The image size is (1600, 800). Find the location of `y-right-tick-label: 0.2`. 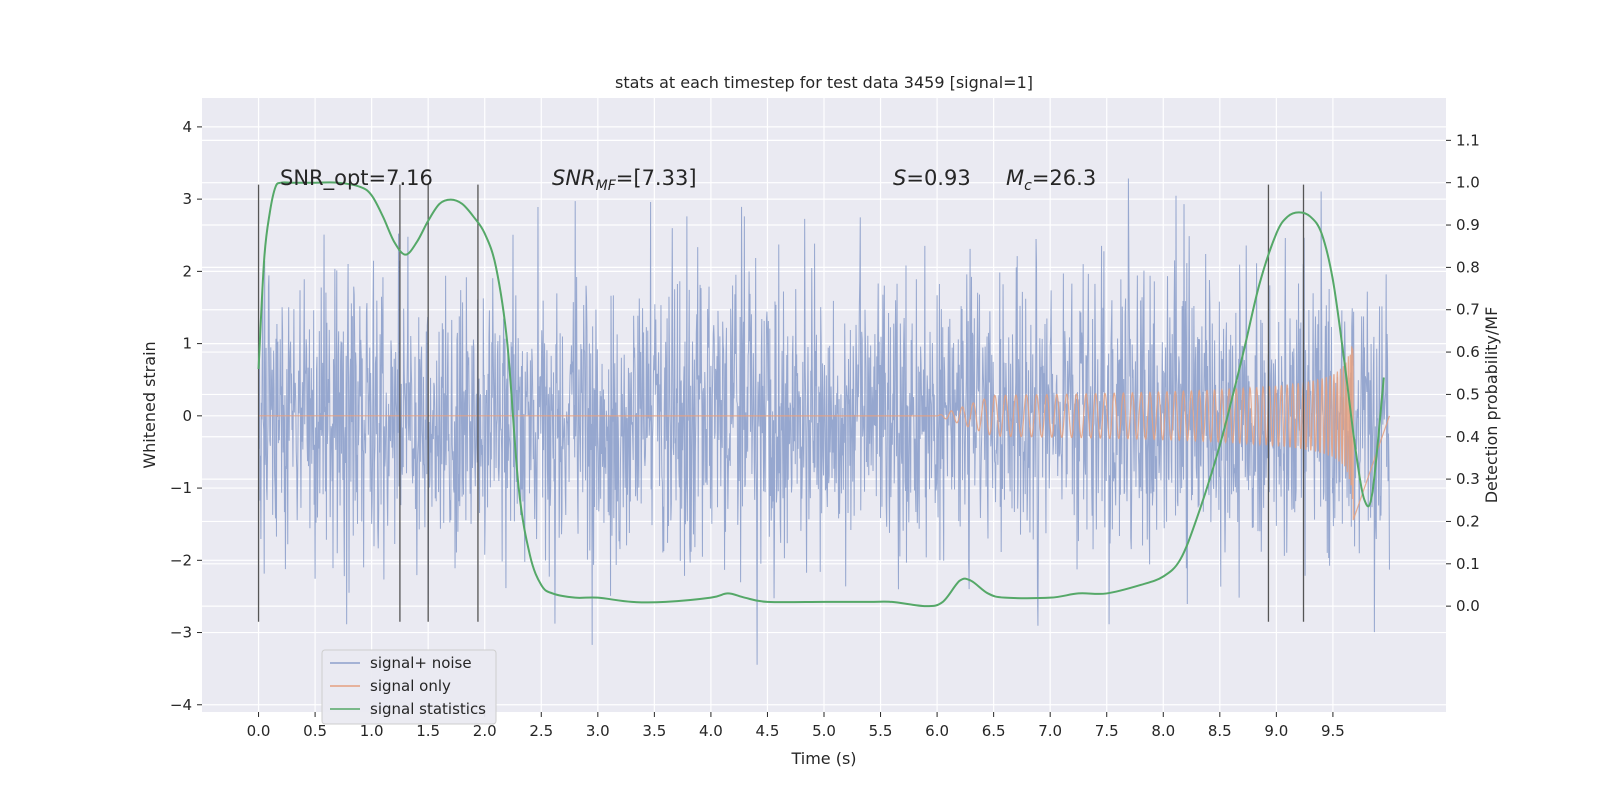

y-right-tick-label: 0.2 is located at coordinates (1468, 521).